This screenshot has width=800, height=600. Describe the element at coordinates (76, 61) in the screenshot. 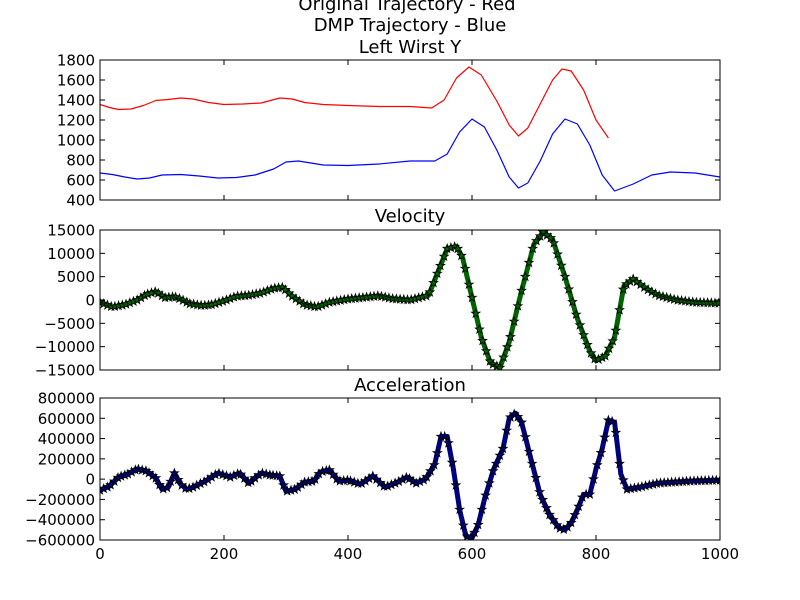

I see `y-tick-label: 1800` at that location.